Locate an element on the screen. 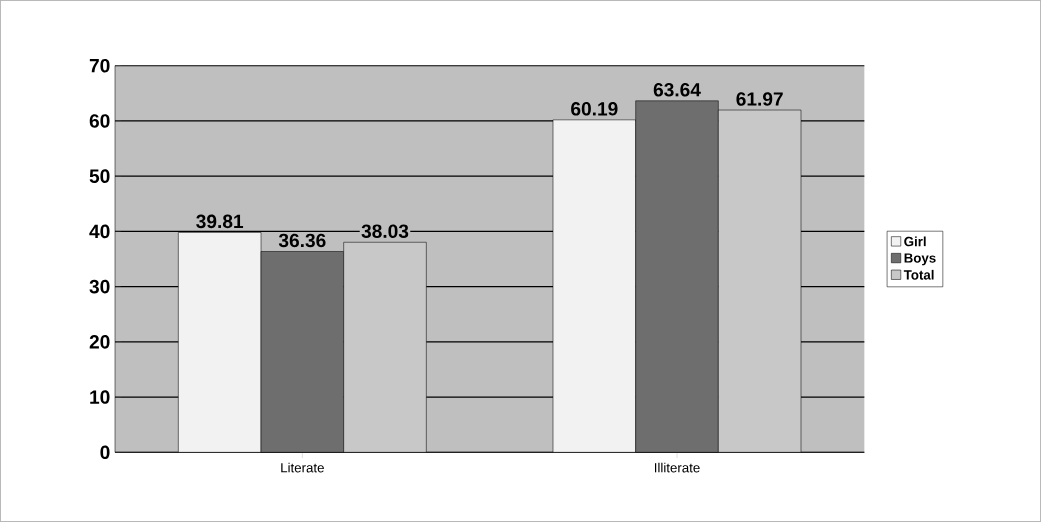 The width and height of the screenshot is (1041, 522). data-label: 39.81 is located at coordinates (220, 221).